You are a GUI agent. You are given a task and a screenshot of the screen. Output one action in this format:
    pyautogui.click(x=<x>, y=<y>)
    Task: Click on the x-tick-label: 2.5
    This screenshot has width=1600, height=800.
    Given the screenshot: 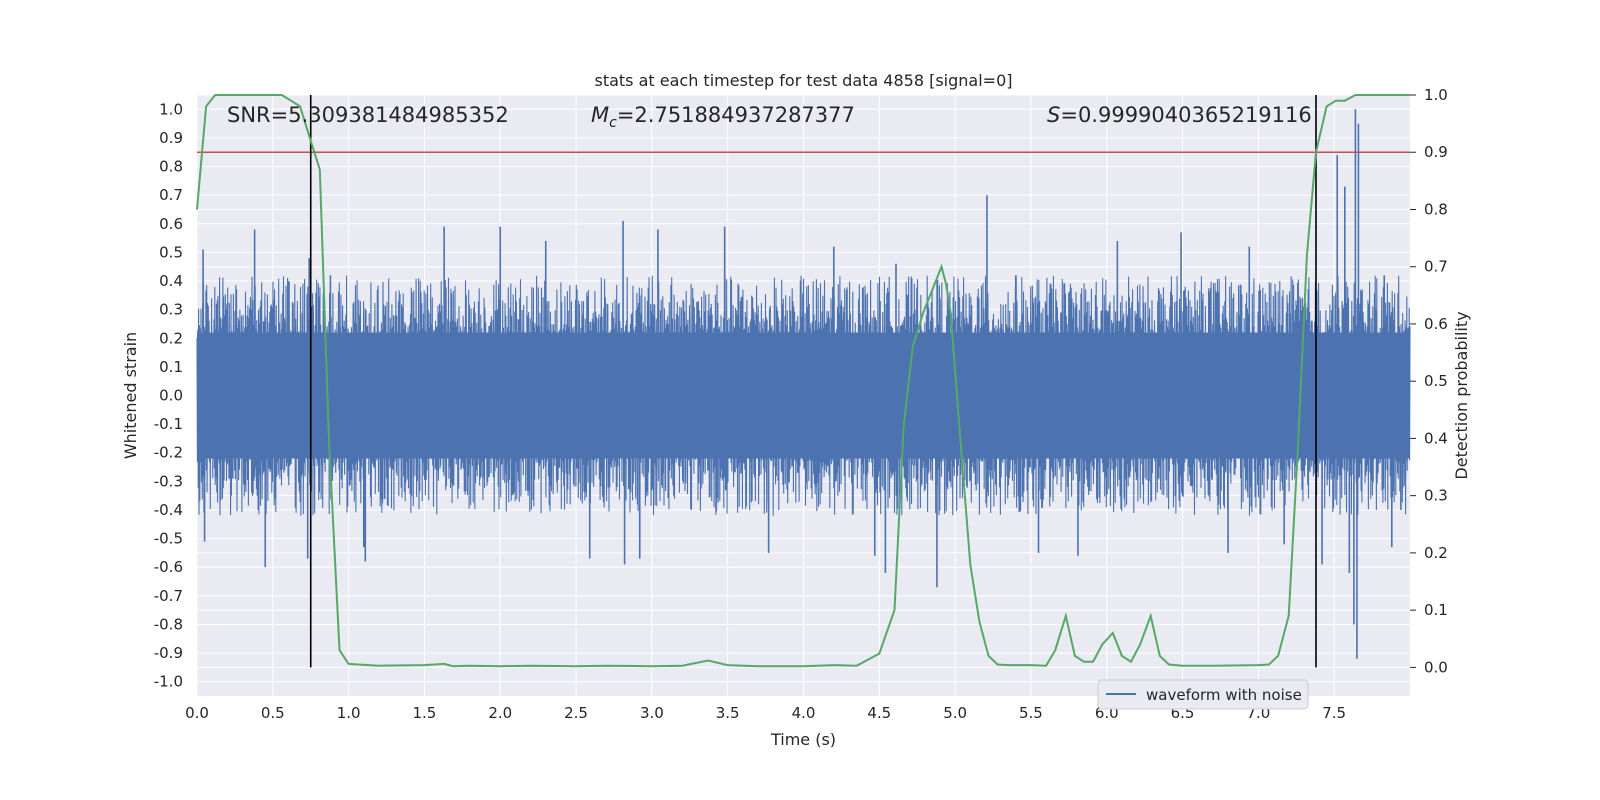 What is the action you would take?
    pyautogui.click(x=576, y=713)
    